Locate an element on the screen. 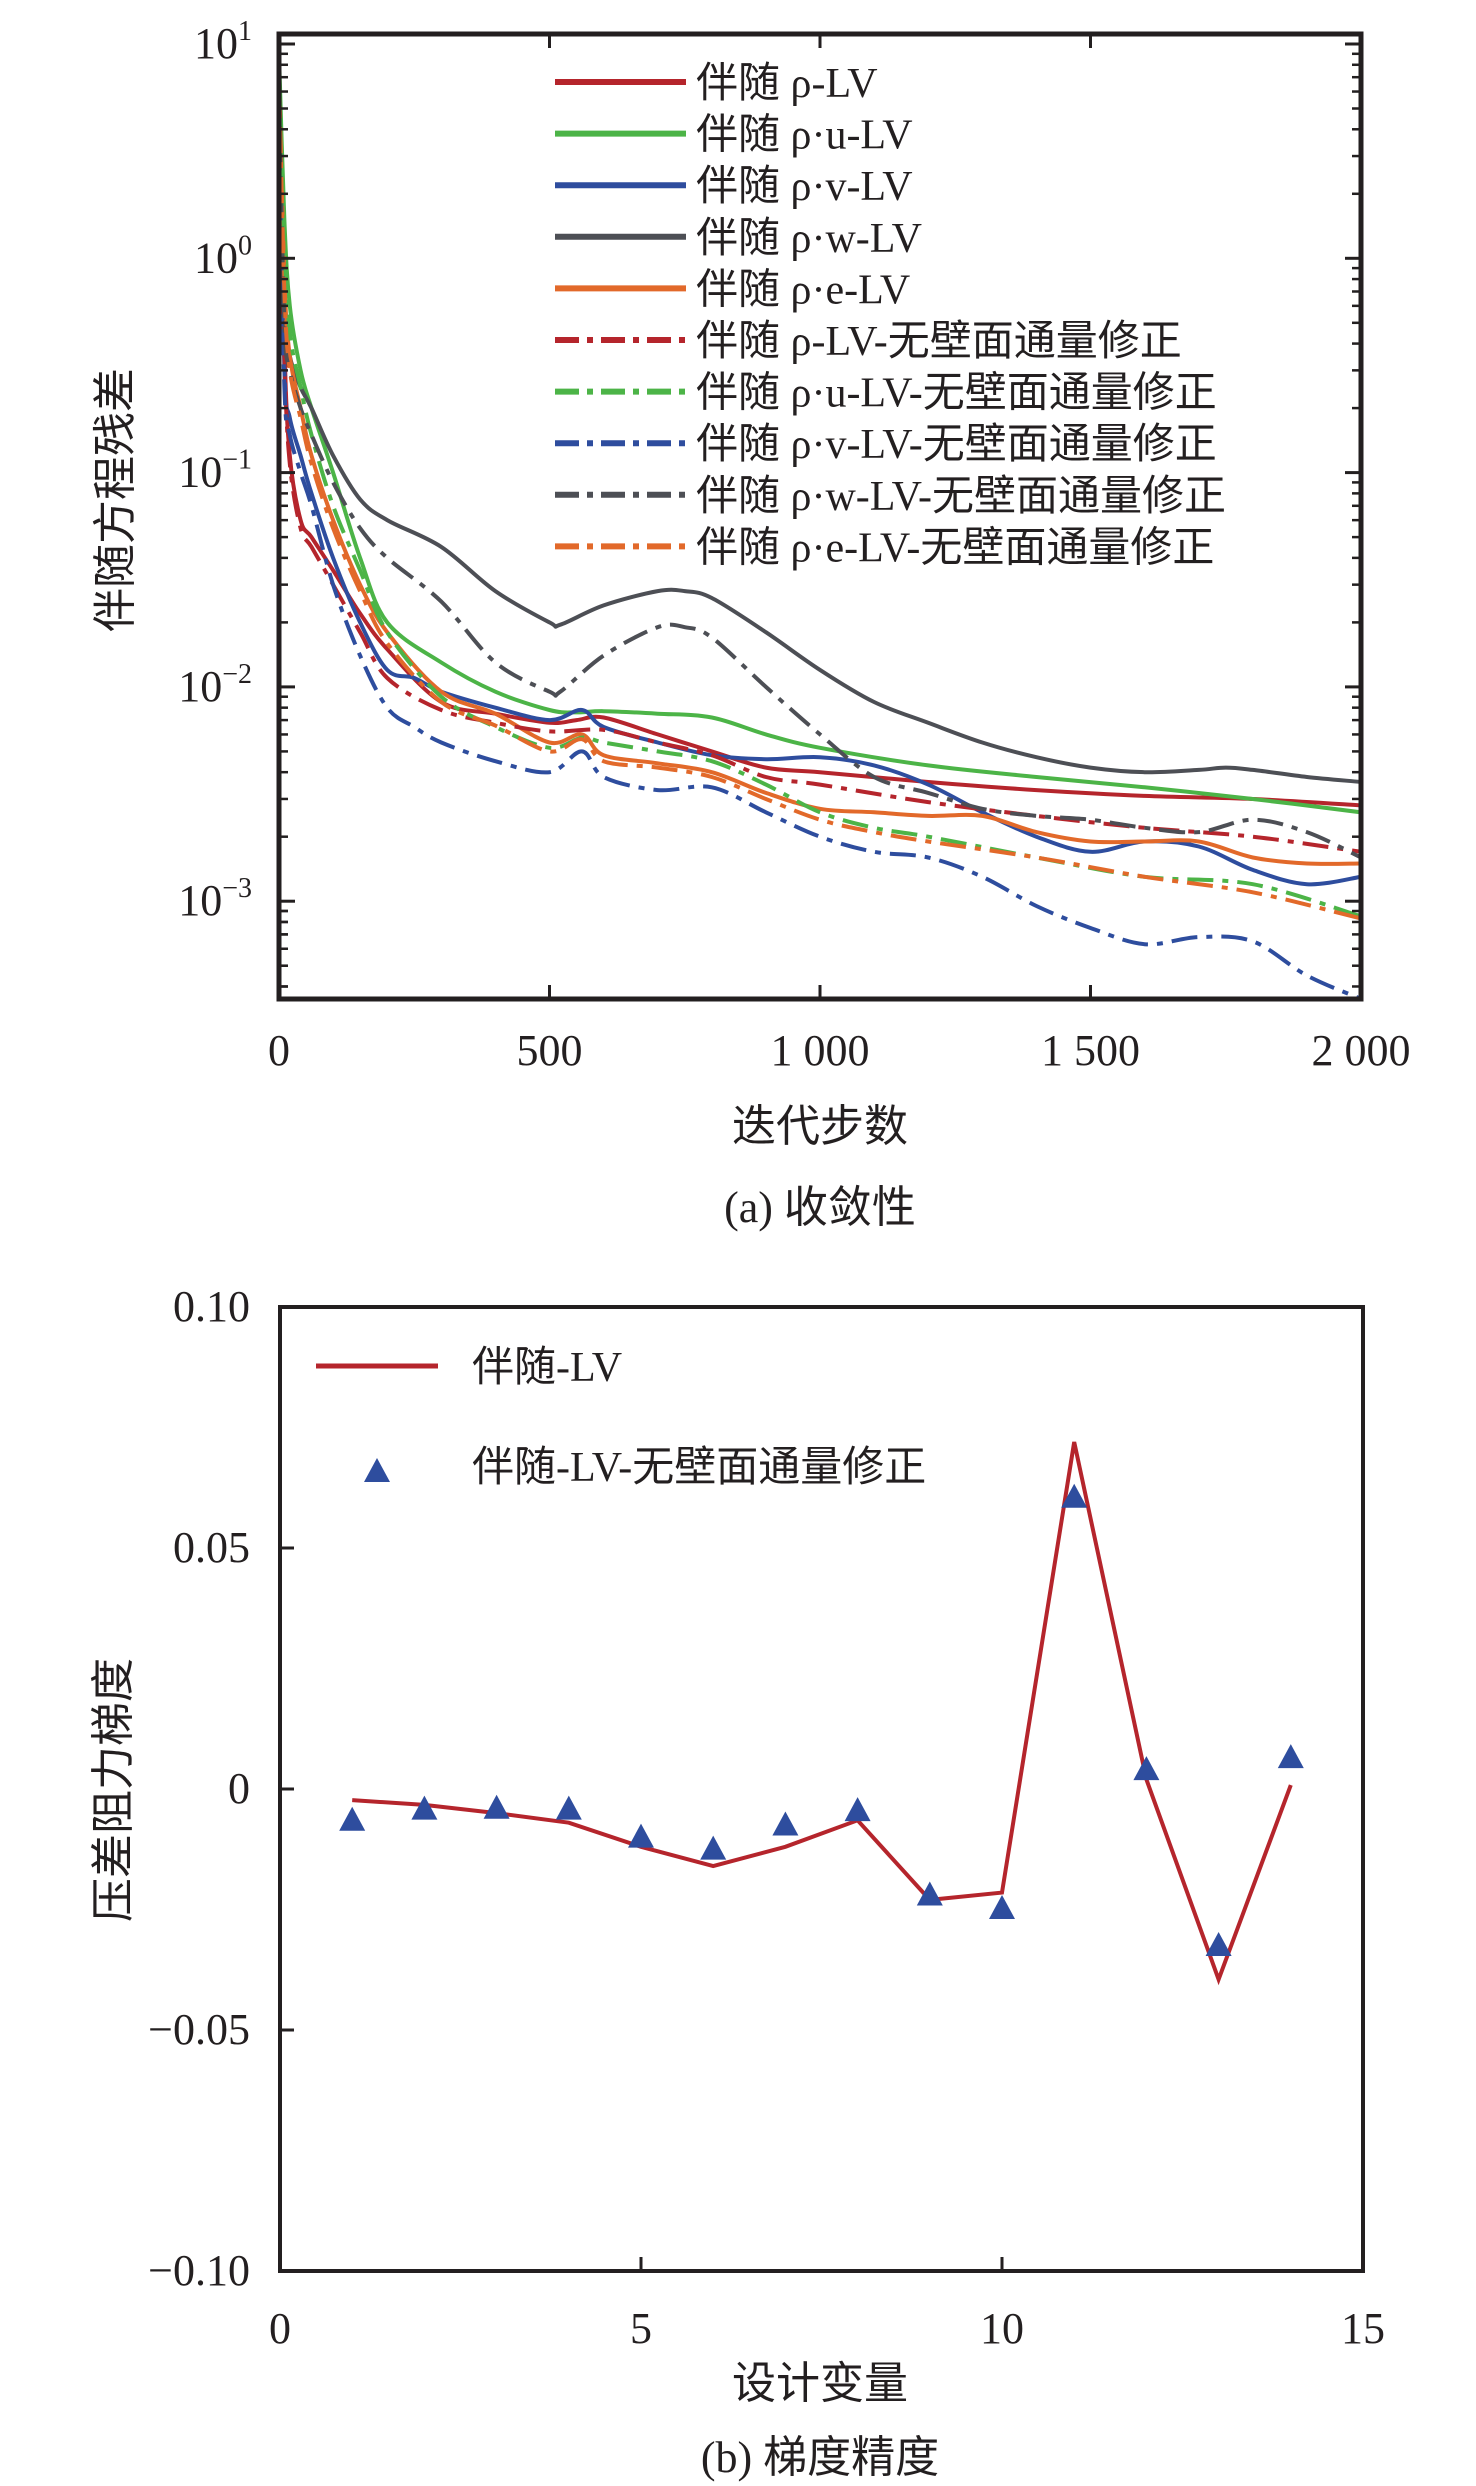 The image size is (1476, 2486). legend-item-7: 伴随 ρ·u-LV-无壁面通量修正 is located at coordinates (886, 394).